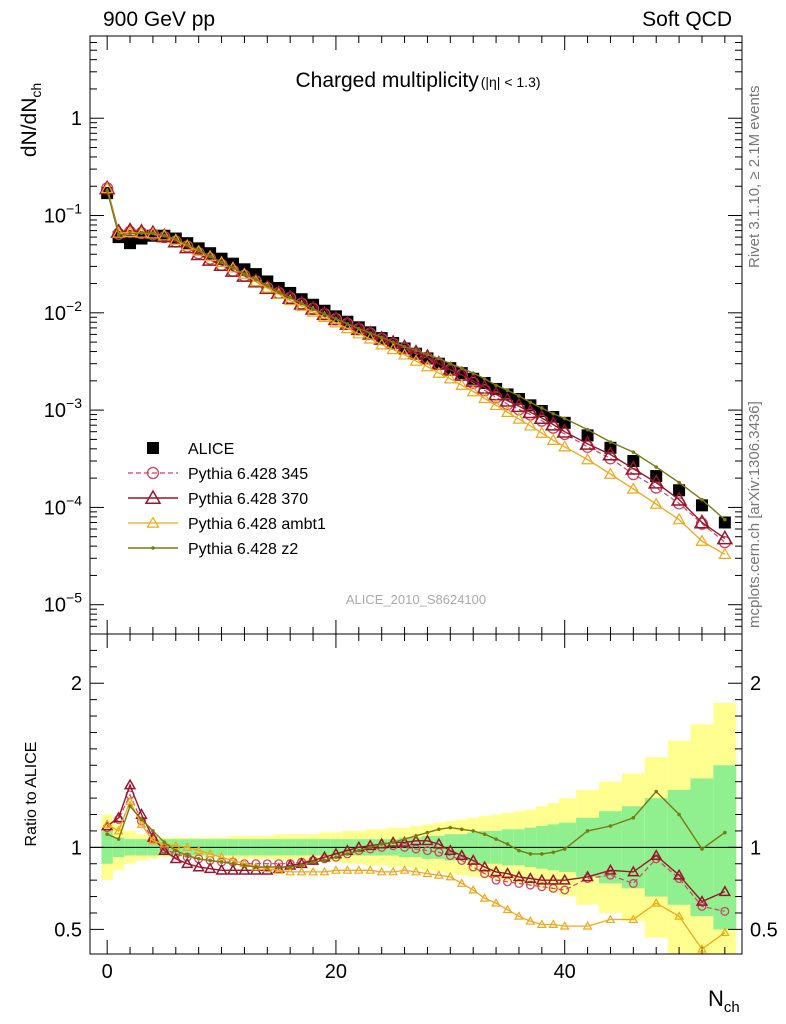 The height and width of the screenshot is (1024, 786). Describe the element at coordinates (107, 972) in the screenshot. I see `x-tick-label: 0` at that location.